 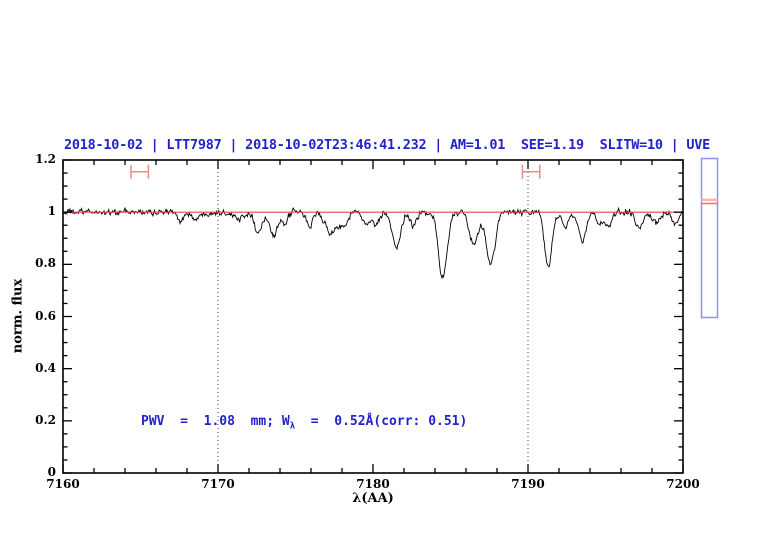 What do you see at coordinates (51, 472) in the screenshot?
I see `y-tick-label: 0` at bounding box center [51, 472].